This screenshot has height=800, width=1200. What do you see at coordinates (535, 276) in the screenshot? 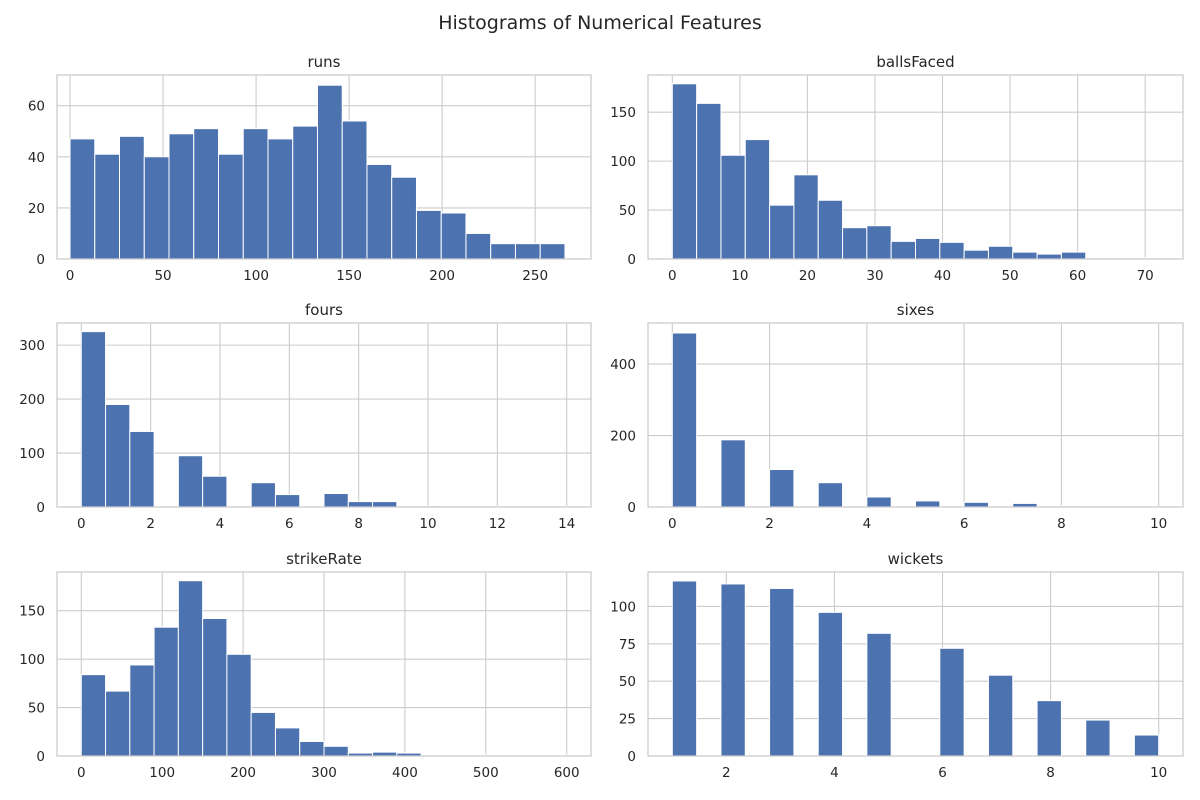
I see `x-tick-label: 250` at bounding box center [535, 276].